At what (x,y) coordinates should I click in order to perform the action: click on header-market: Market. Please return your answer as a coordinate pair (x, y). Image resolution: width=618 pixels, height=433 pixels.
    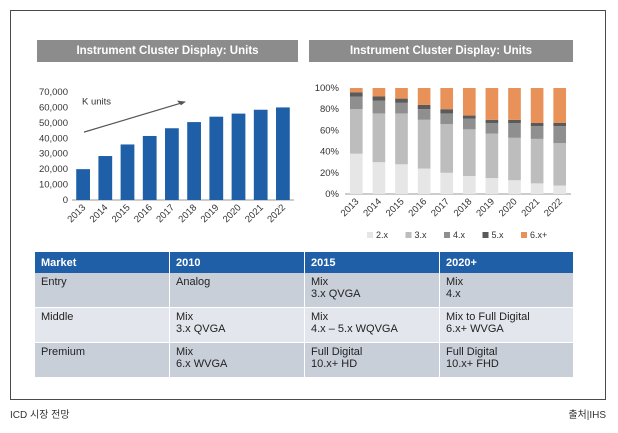
    Looking at the image, I should click on (102, 262).